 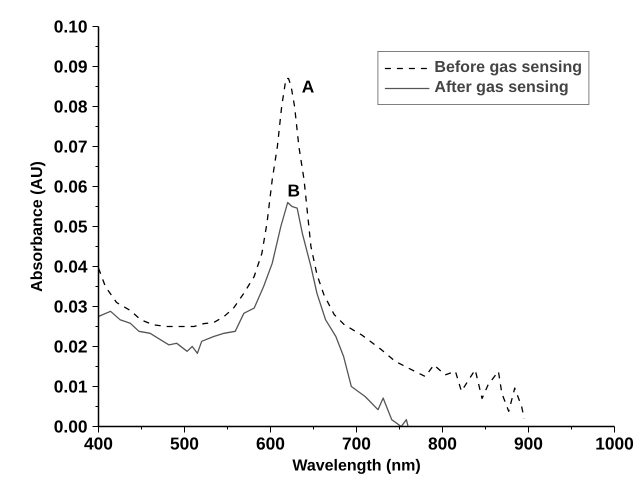 I want to click on y-tick-label: 0.02, so click(x=71, y=346).